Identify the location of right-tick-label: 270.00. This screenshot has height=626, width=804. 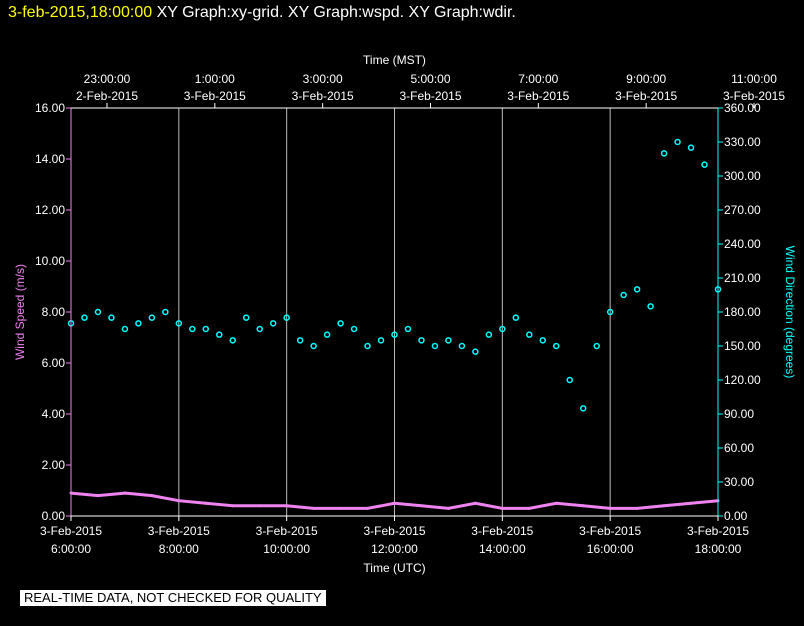
(742, 210).